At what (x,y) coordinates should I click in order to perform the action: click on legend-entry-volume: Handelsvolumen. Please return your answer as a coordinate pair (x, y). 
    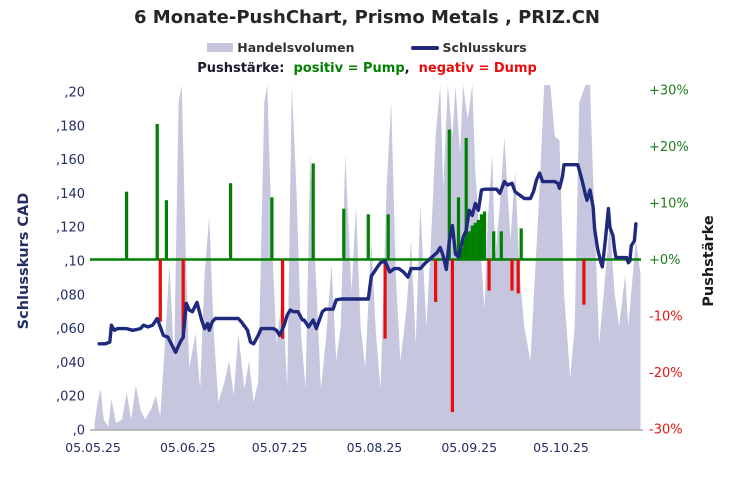
    Looking at the image, I should click on (281, 47).